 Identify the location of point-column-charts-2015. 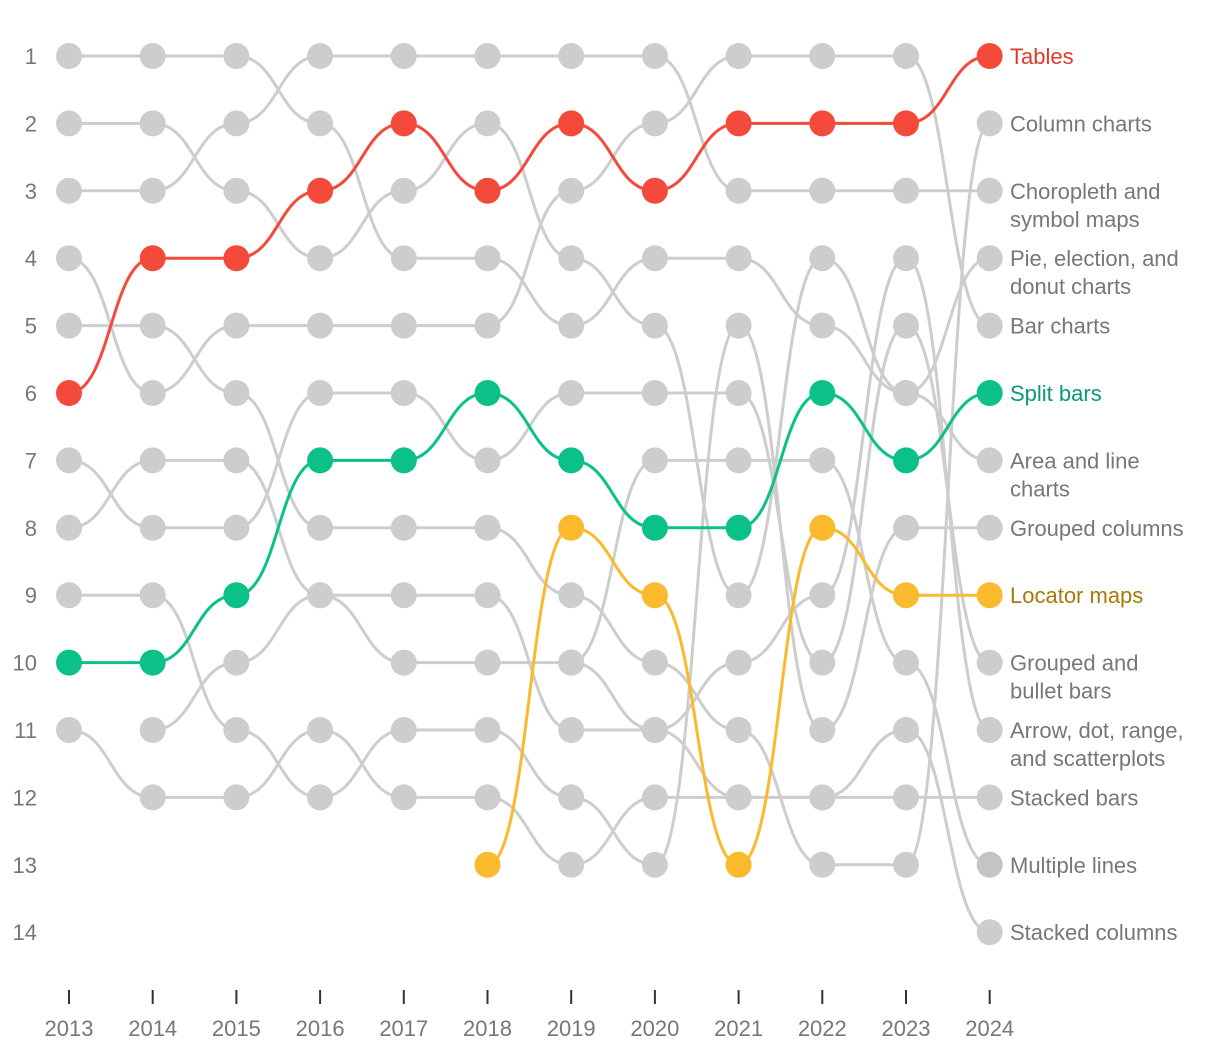
(236, 393).